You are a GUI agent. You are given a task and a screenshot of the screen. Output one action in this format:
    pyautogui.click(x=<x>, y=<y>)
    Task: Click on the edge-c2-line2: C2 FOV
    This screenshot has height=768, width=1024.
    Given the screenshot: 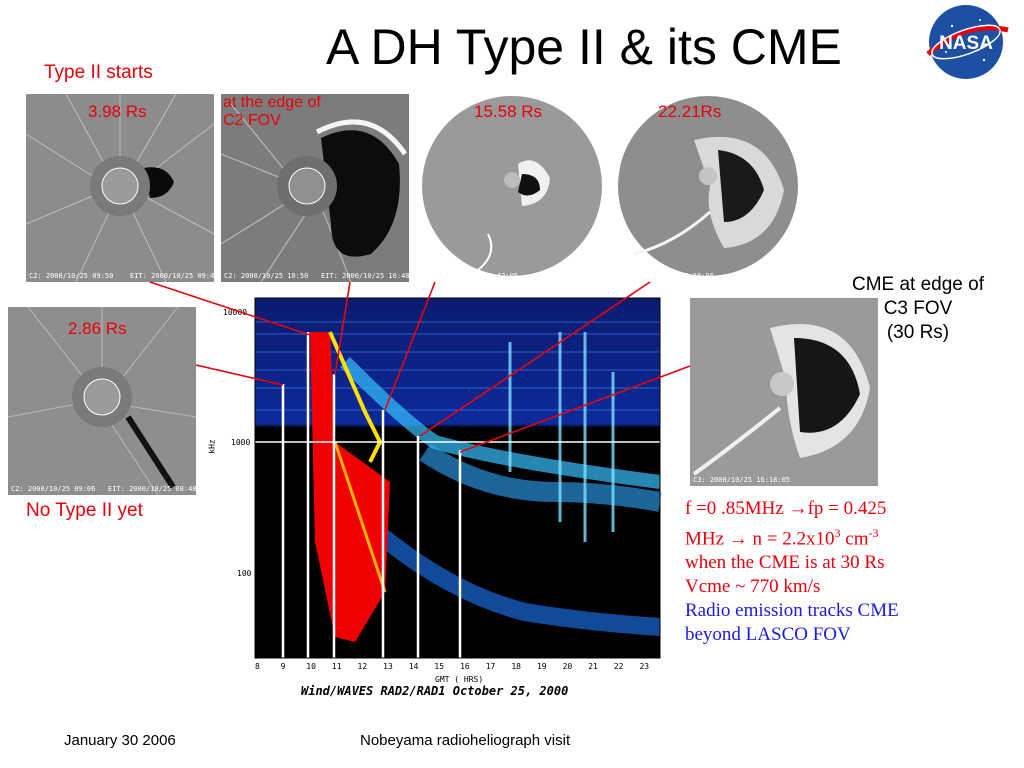 What is the action you would take?
    pyautogui.click(x=252, y=120)
    